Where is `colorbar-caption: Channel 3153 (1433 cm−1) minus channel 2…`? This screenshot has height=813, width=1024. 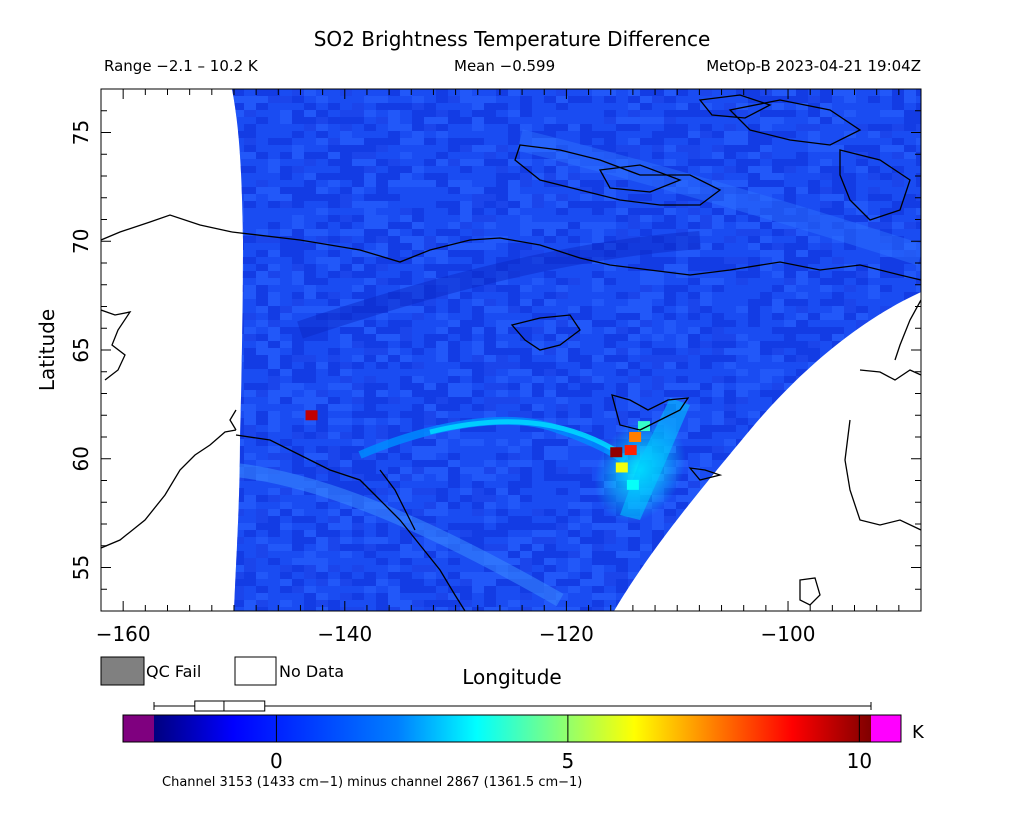
colorbar-caption: Channel 3153 (1433 cm−1) minus channel 2… is located at coordinates (372, 782).